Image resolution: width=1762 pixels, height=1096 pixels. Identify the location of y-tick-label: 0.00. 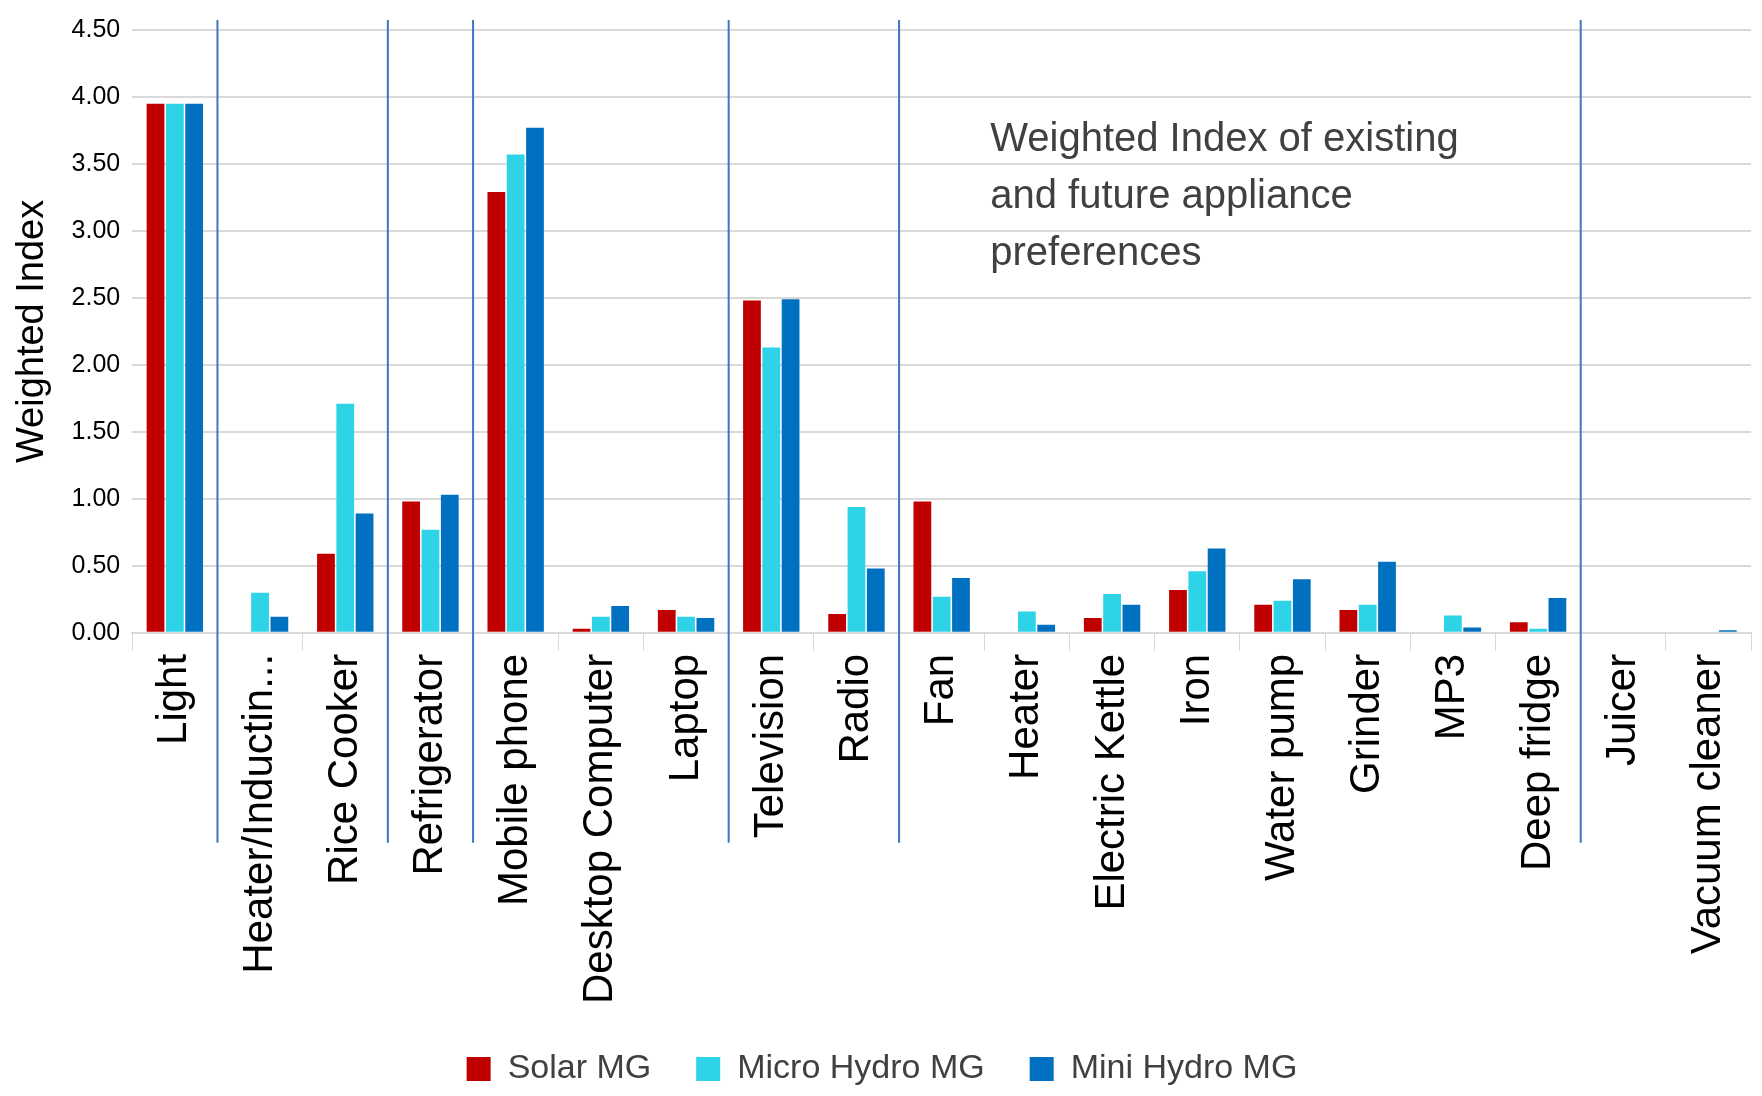
(96, 630).